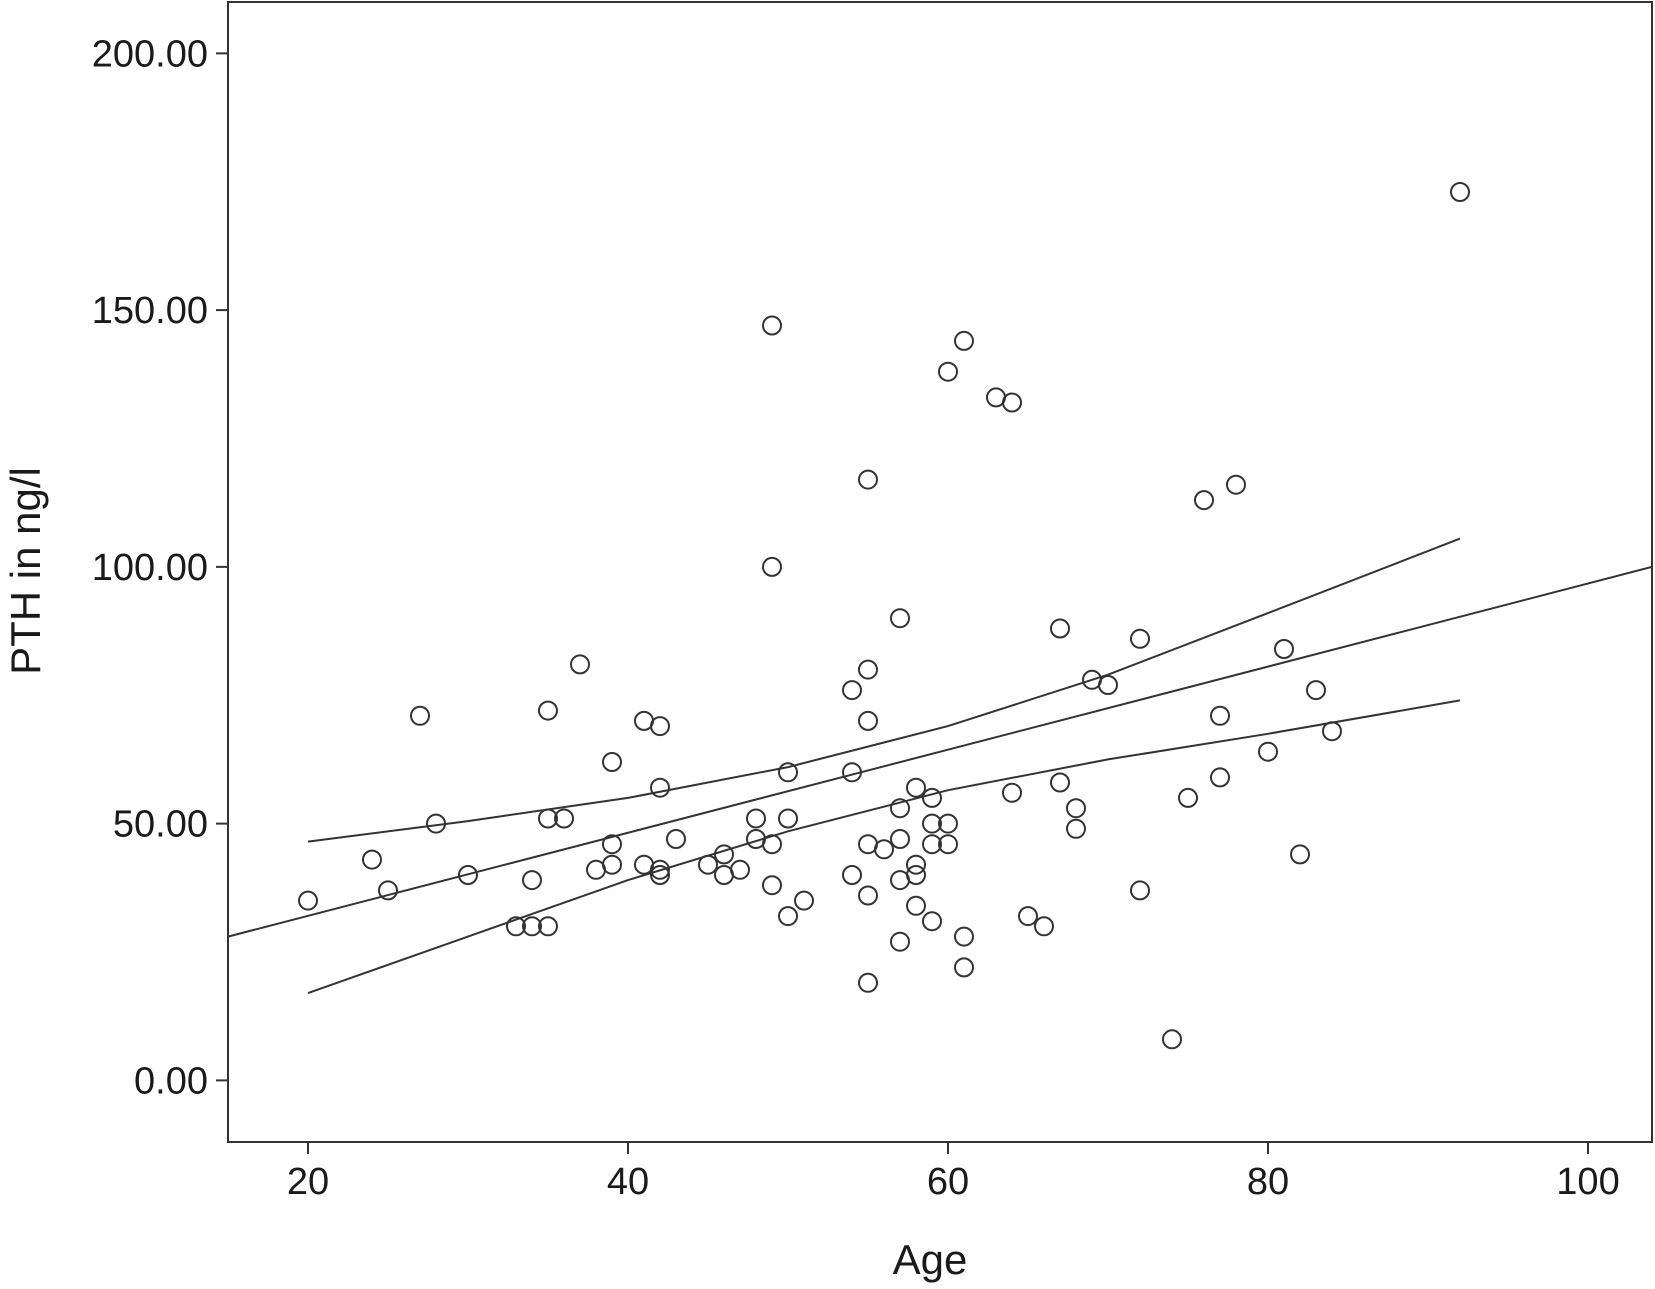 This screenshot has width=1655, height=1289. What do you see at coordinates (150, 54) in the screenshot?
I see `y-tick-label: 200.00` at bounding box center [150, 54].